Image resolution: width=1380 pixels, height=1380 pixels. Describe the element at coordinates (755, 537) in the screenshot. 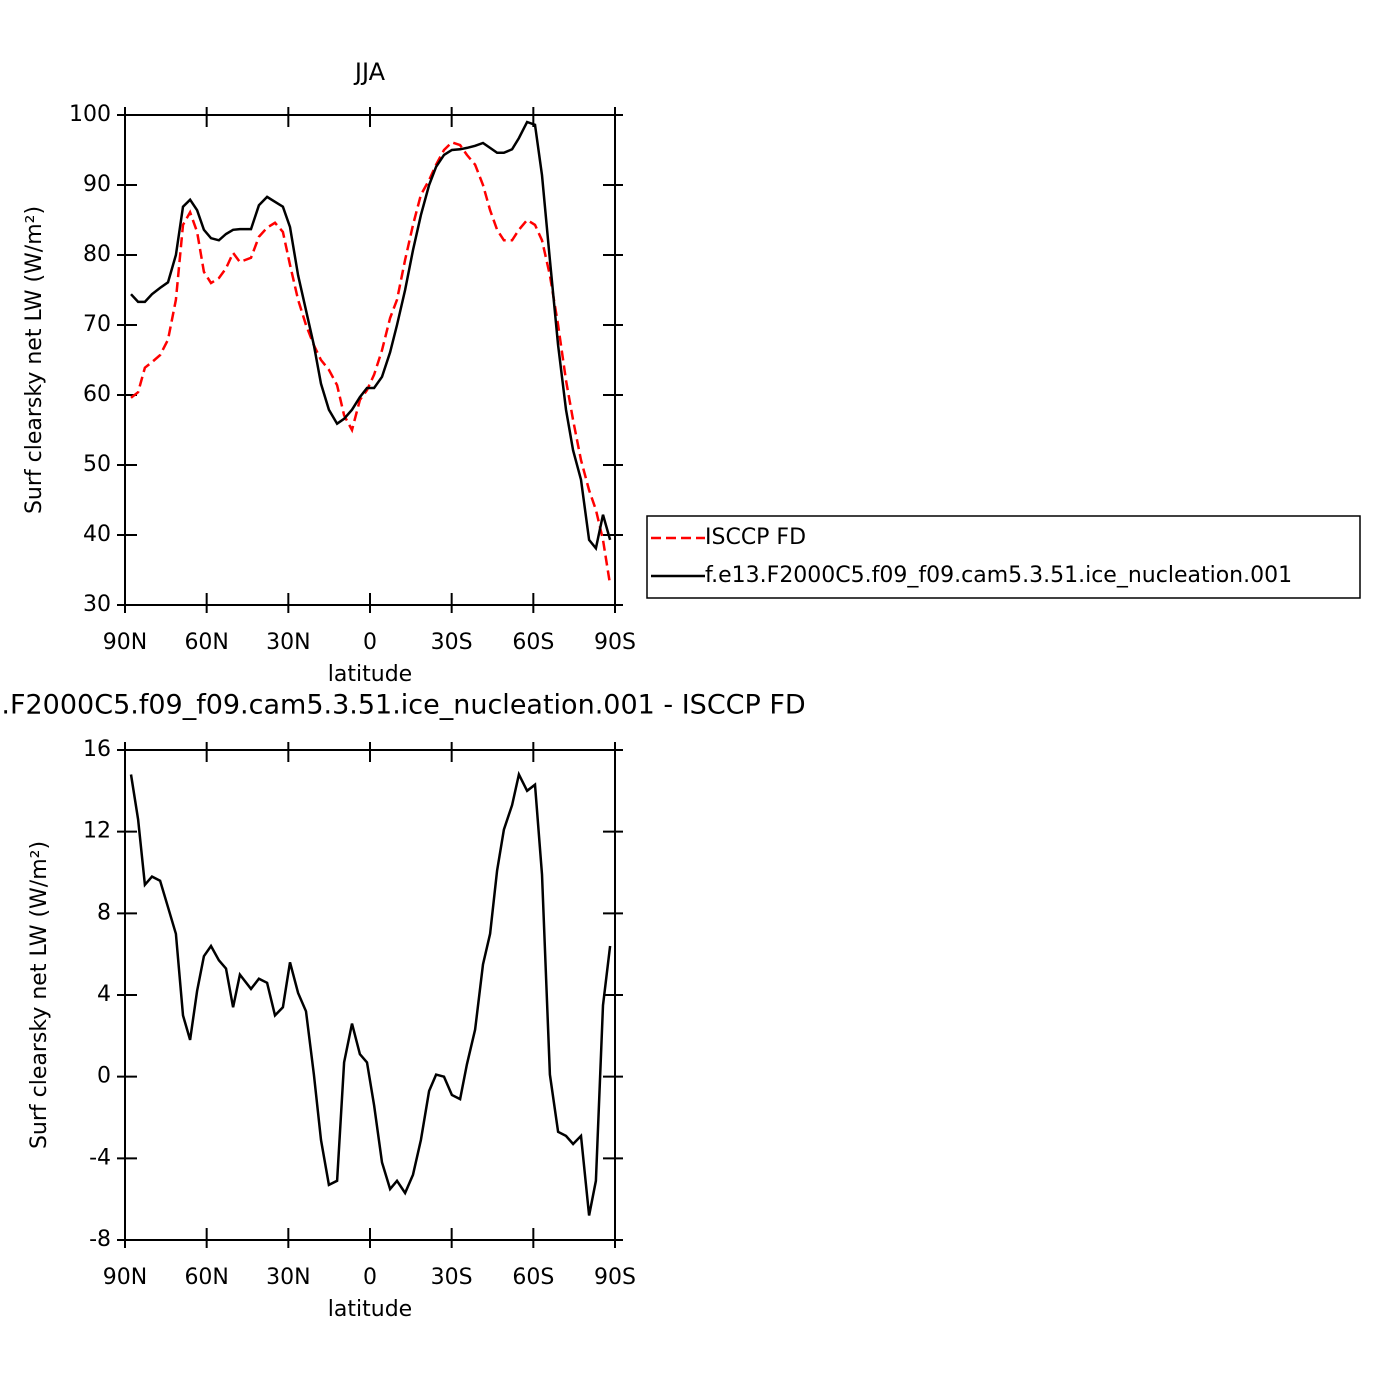

I see `legend-label: ISCCP FD` at that location.